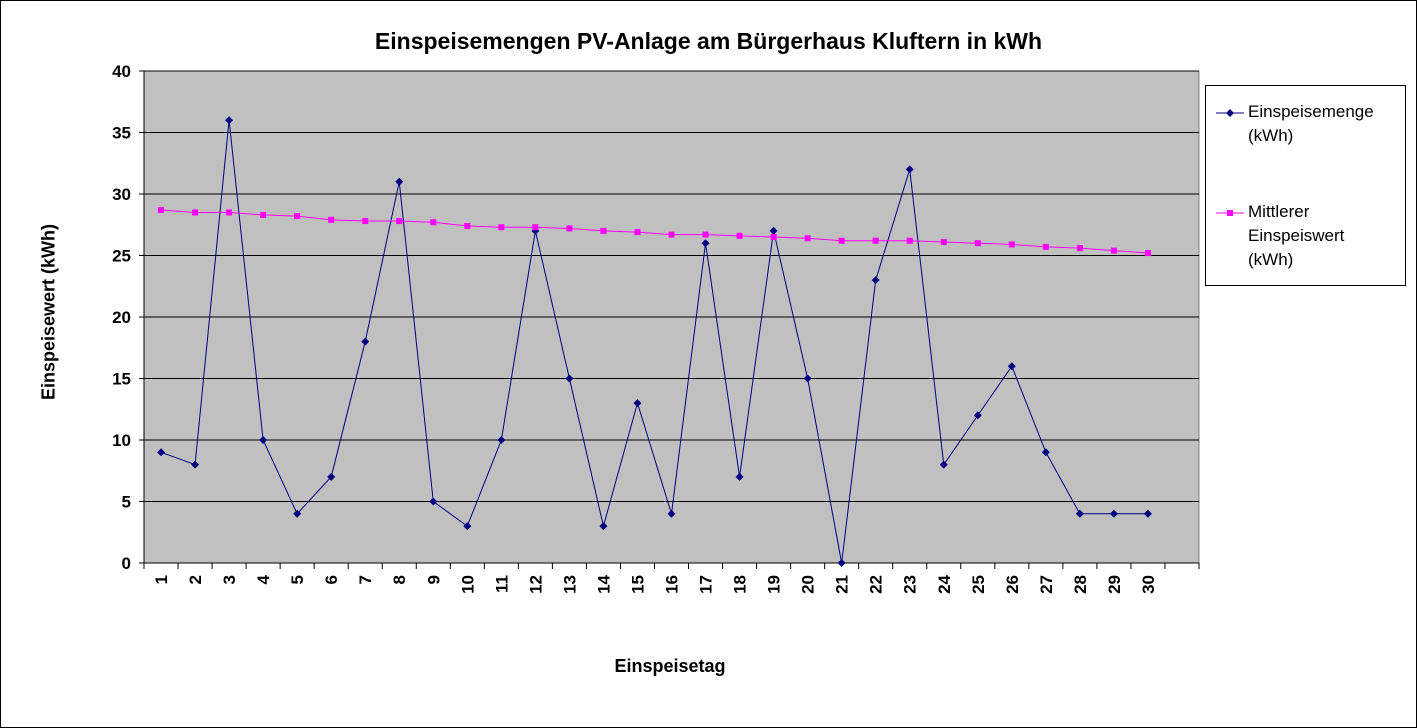  What do you see at coordinates (121, 440) in the screenshot?
I see `y-tick-label: 10` at bounding box center [121, 440].